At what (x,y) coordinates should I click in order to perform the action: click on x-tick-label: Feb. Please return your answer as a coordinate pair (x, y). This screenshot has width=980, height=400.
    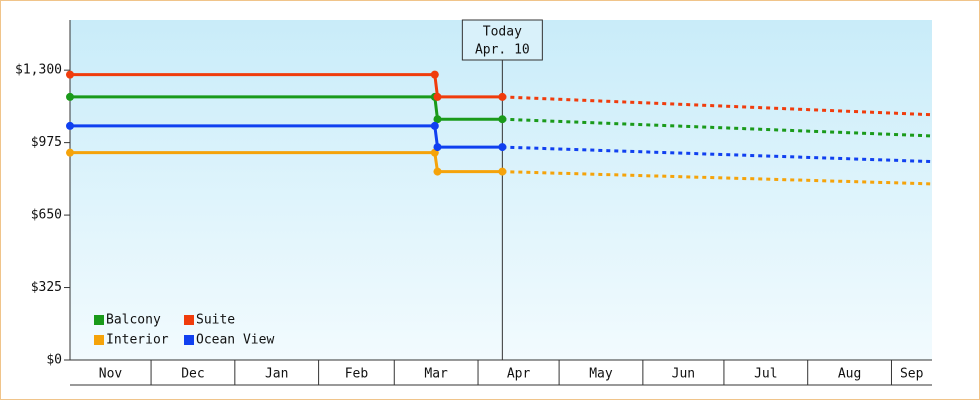
    Looking at the image, I should click on (357, 374).